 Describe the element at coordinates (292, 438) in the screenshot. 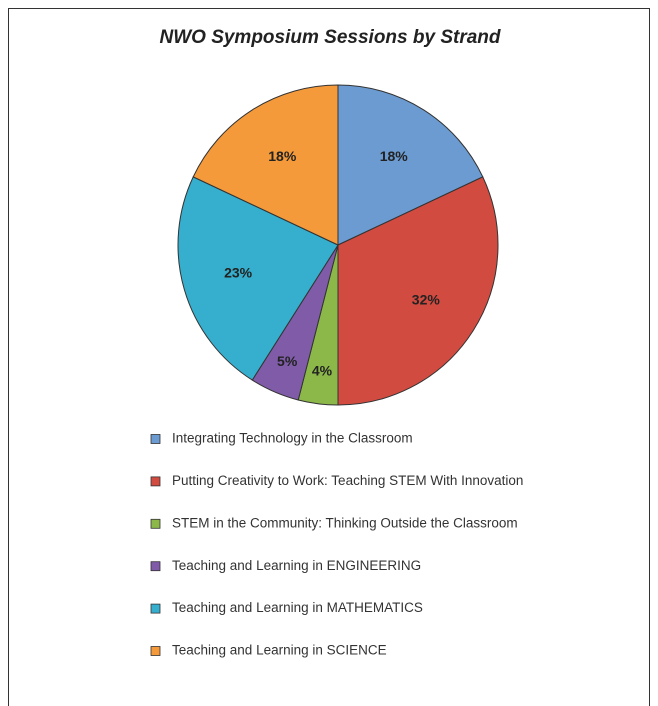

I see `legend-label: Integrating Technology in the Classroom` at that location.